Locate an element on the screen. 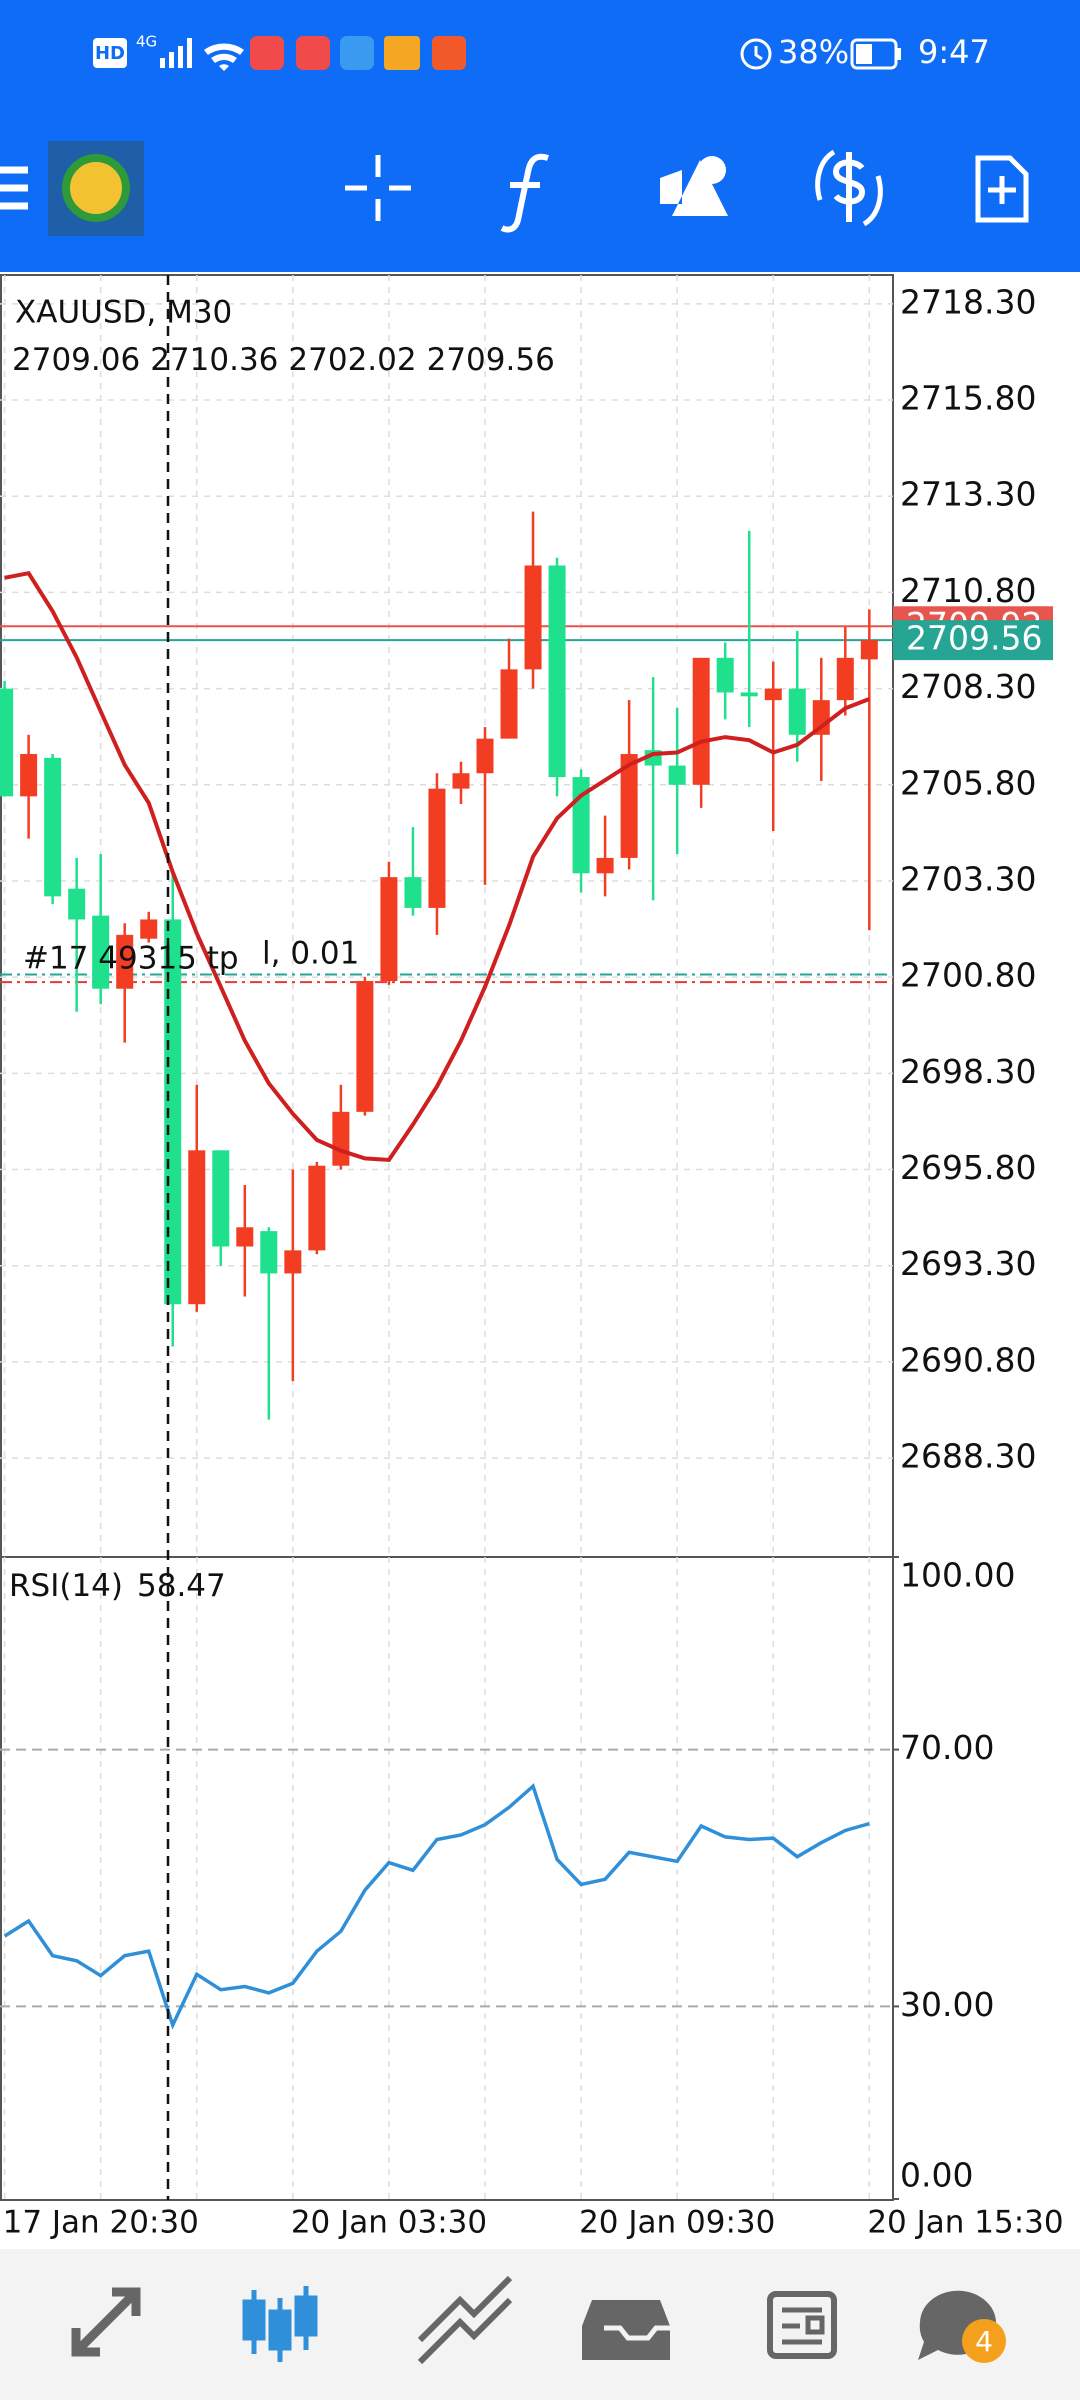 The width and height of the screenshot is (1080, 2400). y-tick-label: 2695.80 is located at coordinates (968, 1167).